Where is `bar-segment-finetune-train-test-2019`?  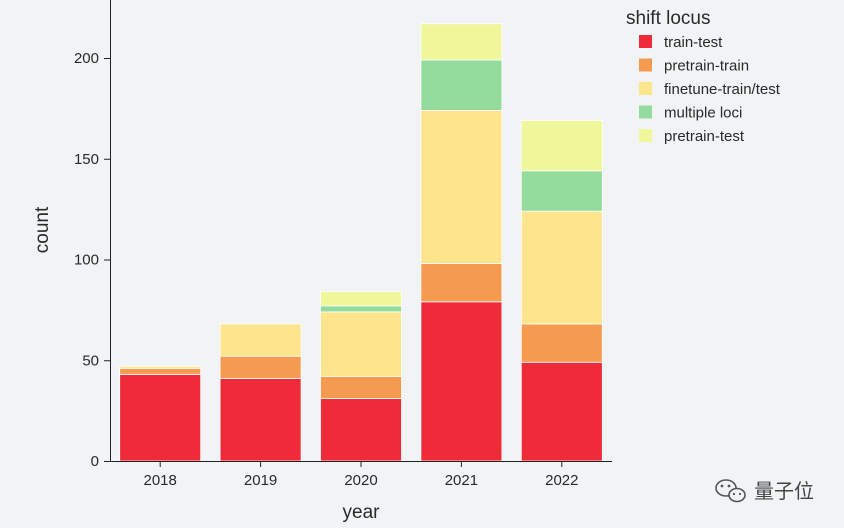
bar-segment-finetune-train-test-2019 is located at coordinates (260, 340).